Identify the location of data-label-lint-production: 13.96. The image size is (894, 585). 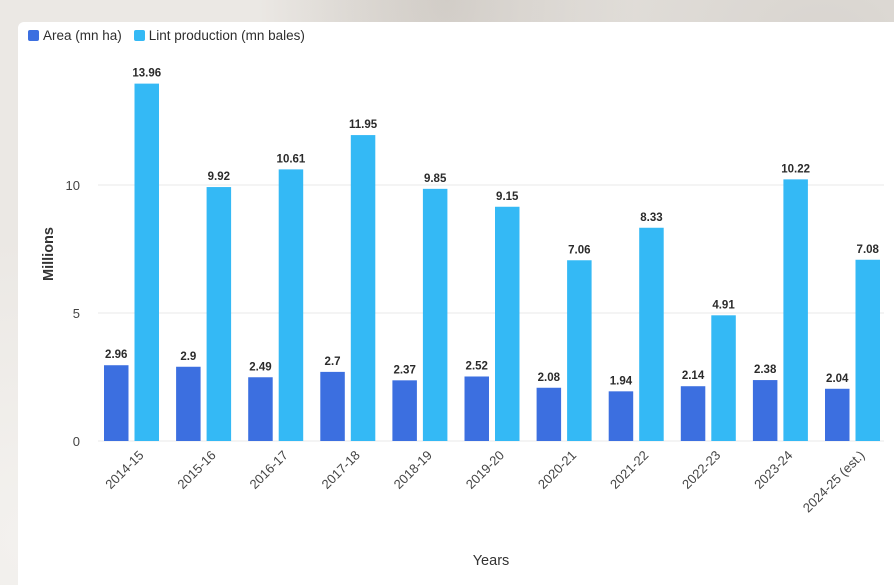
(146, 74).